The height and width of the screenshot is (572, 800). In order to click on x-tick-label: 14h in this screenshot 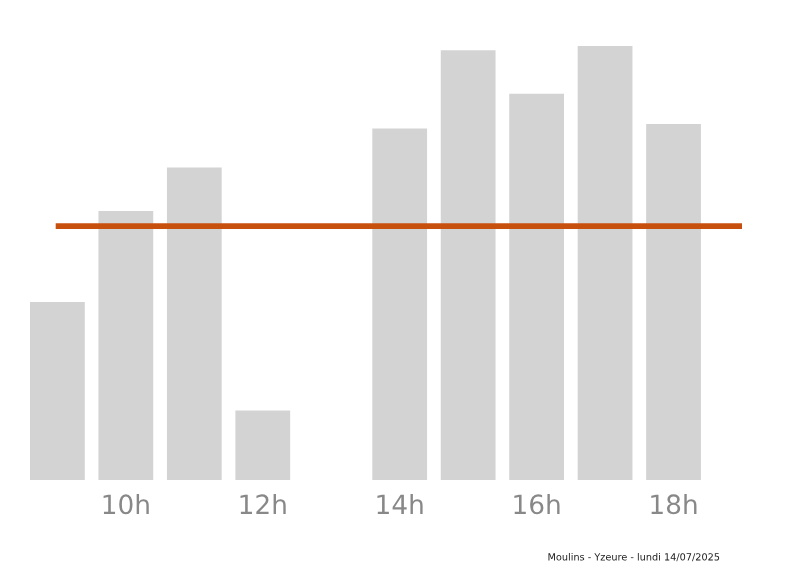, I will do `click(400, 503)`.